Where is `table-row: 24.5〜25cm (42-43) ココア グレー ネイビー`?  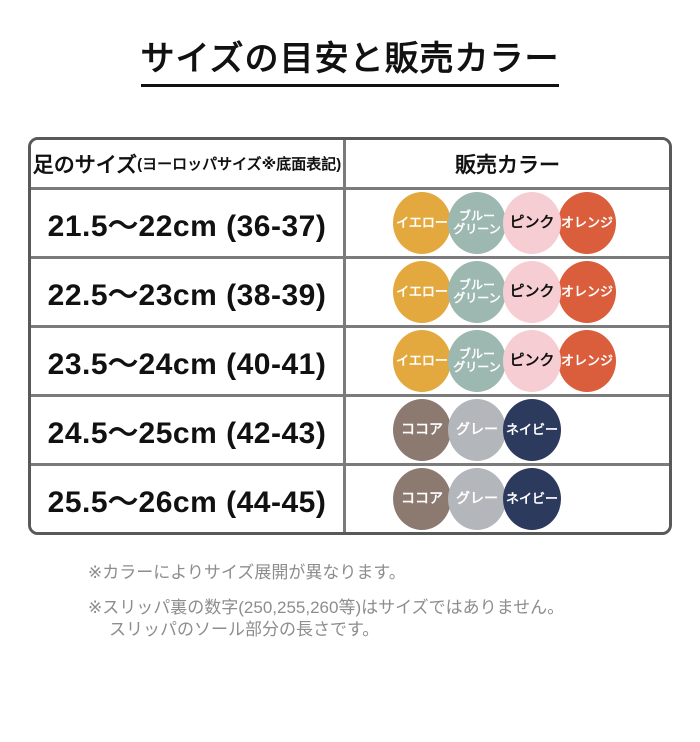
table-row: 24.5〜25cm (42-43) ココア グレー ネイビー is located at coordinates (350, 428).